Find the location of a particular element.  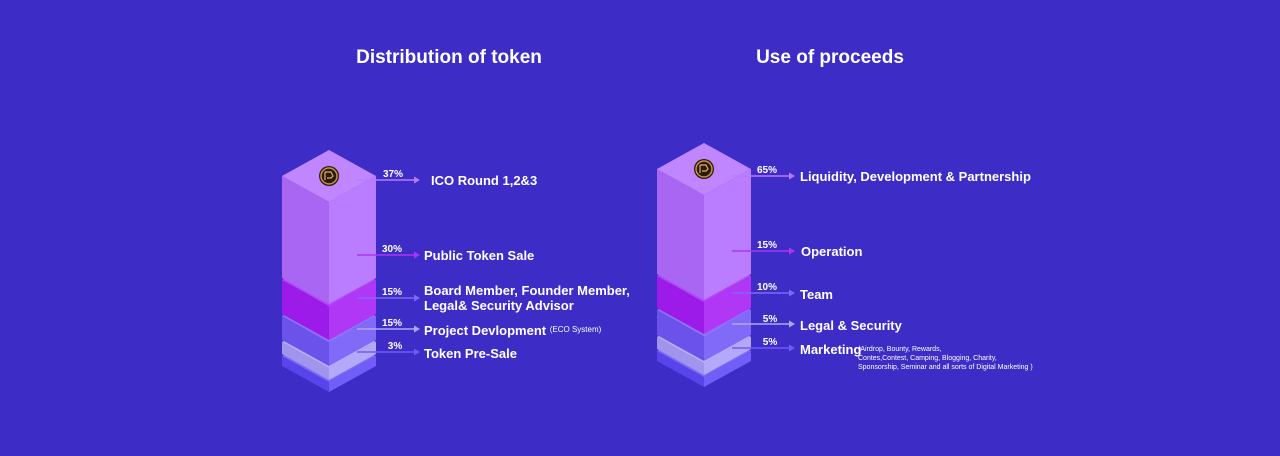

label-operation: Operation is located at coordinates (832, 251).